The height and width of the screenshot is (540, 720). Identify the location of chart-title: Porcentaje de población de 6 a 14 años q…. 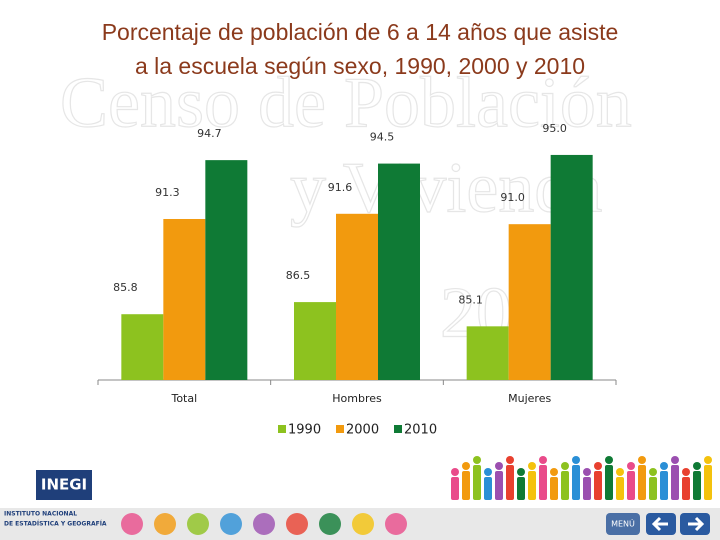
(360, 32).